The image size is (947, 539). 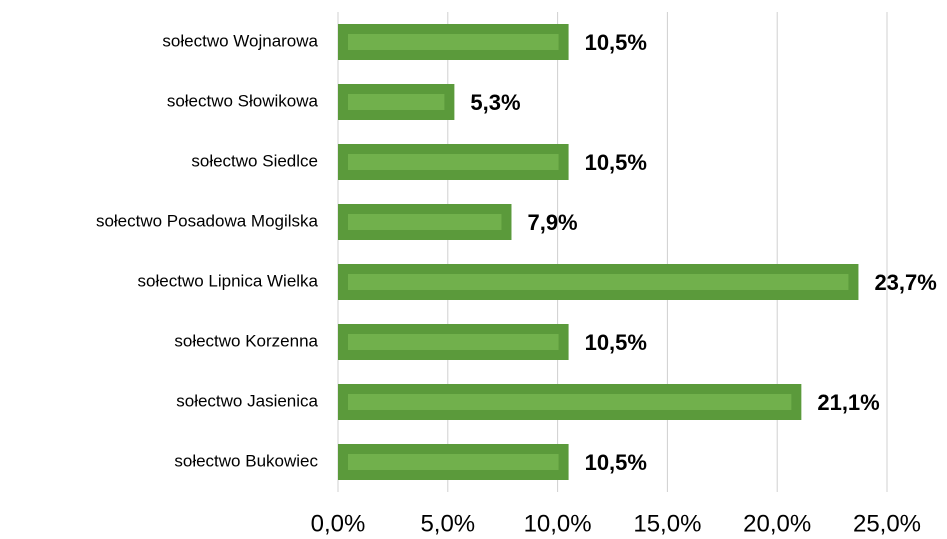 I want to click on y-tick-label: sołectwo Lipnica Wielka, so click(x=228, y=280).